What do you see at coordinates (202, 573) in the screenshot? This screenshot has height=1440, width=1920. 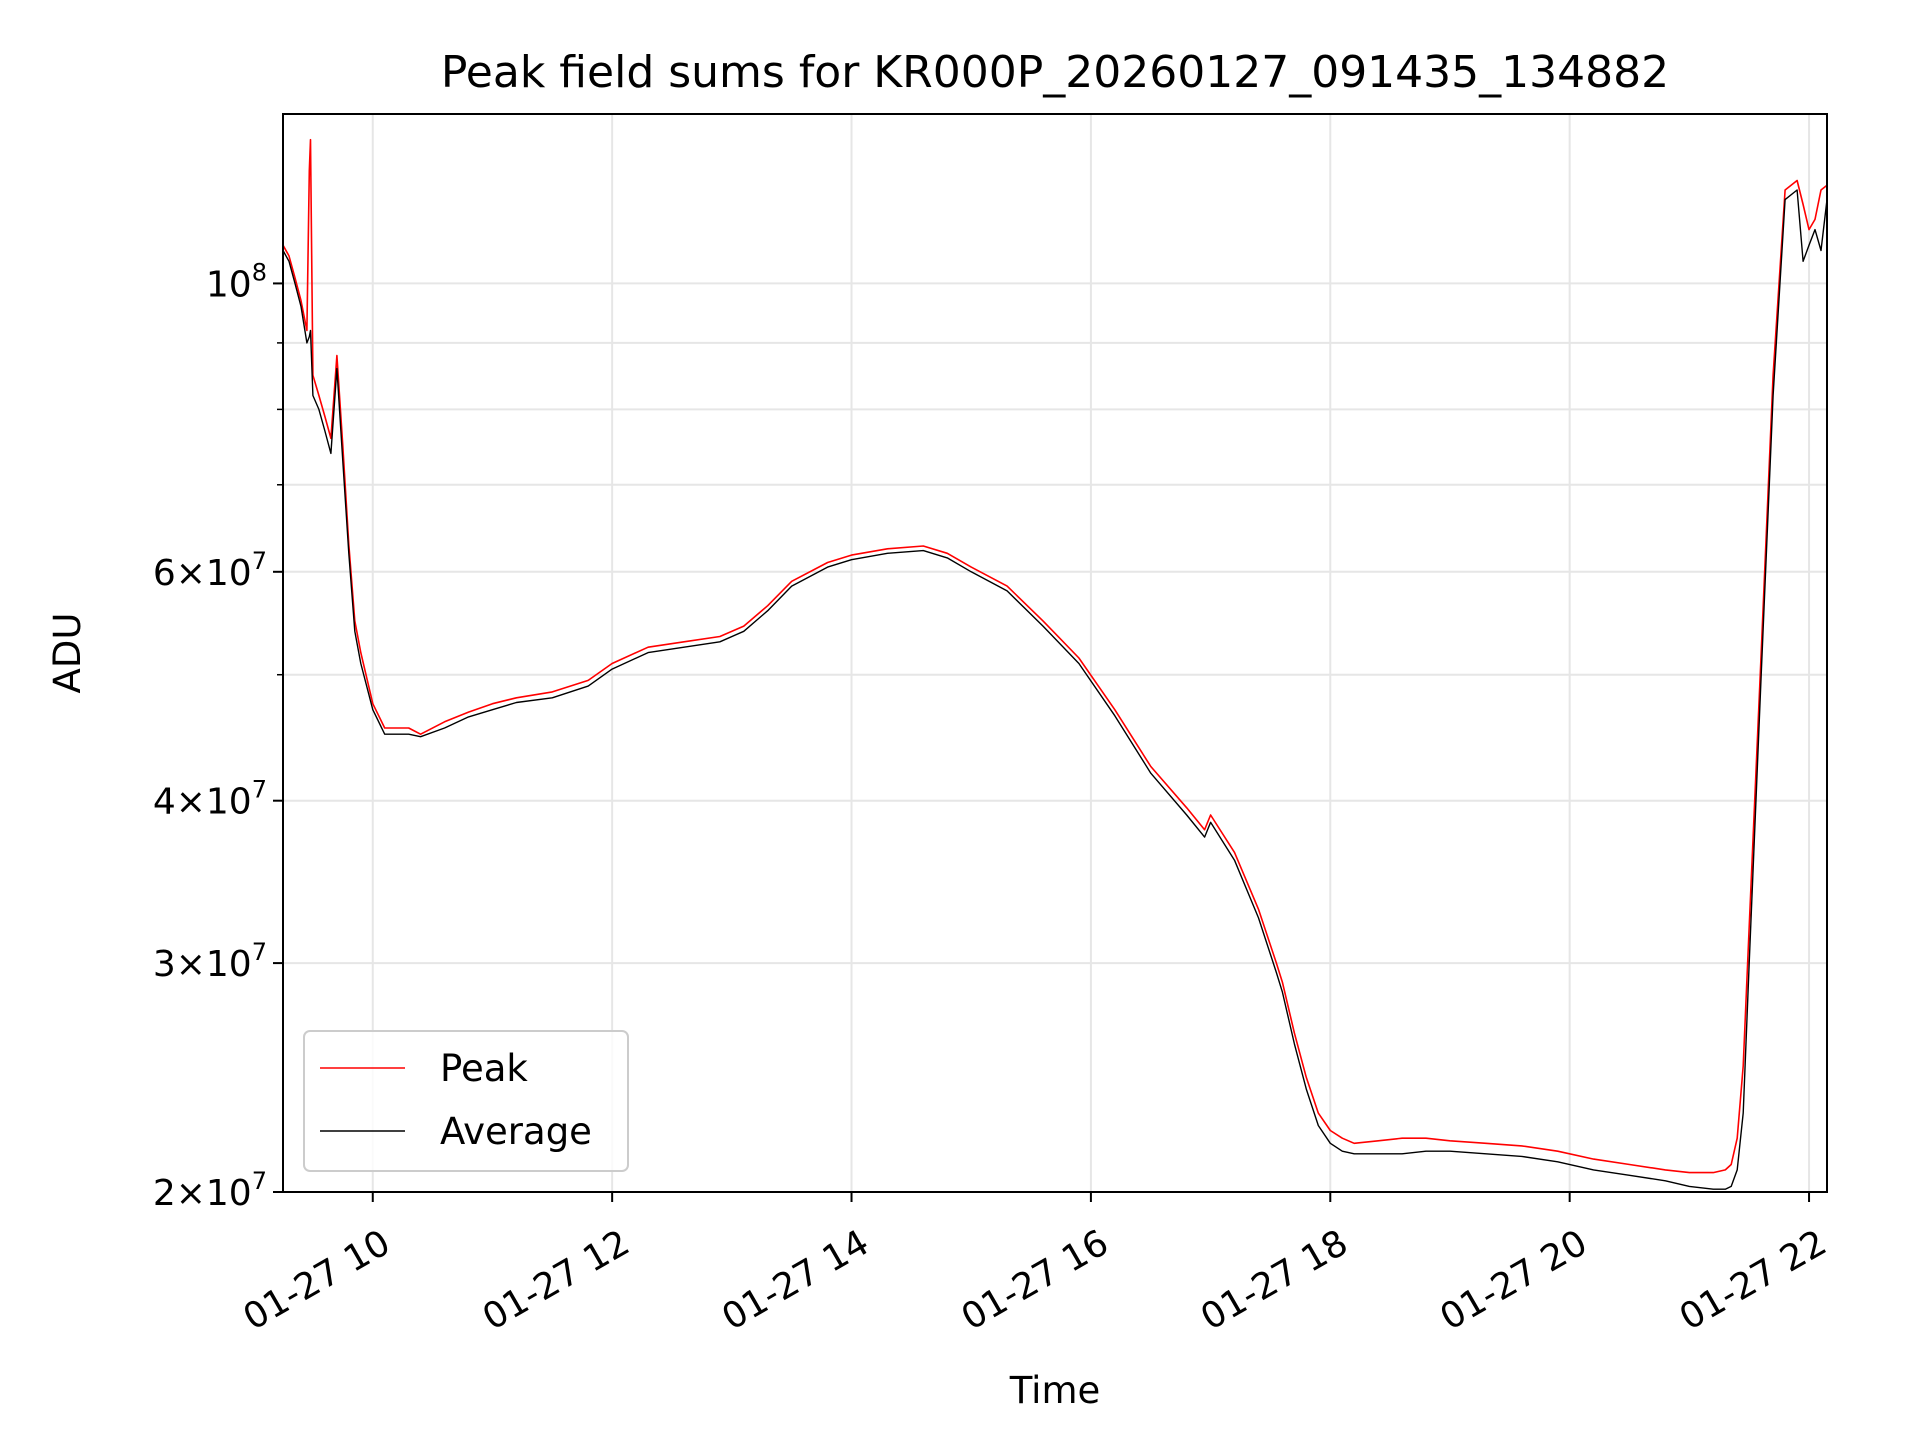 I see `y-tick-base: 6×10` at bounding box center [202, 573].